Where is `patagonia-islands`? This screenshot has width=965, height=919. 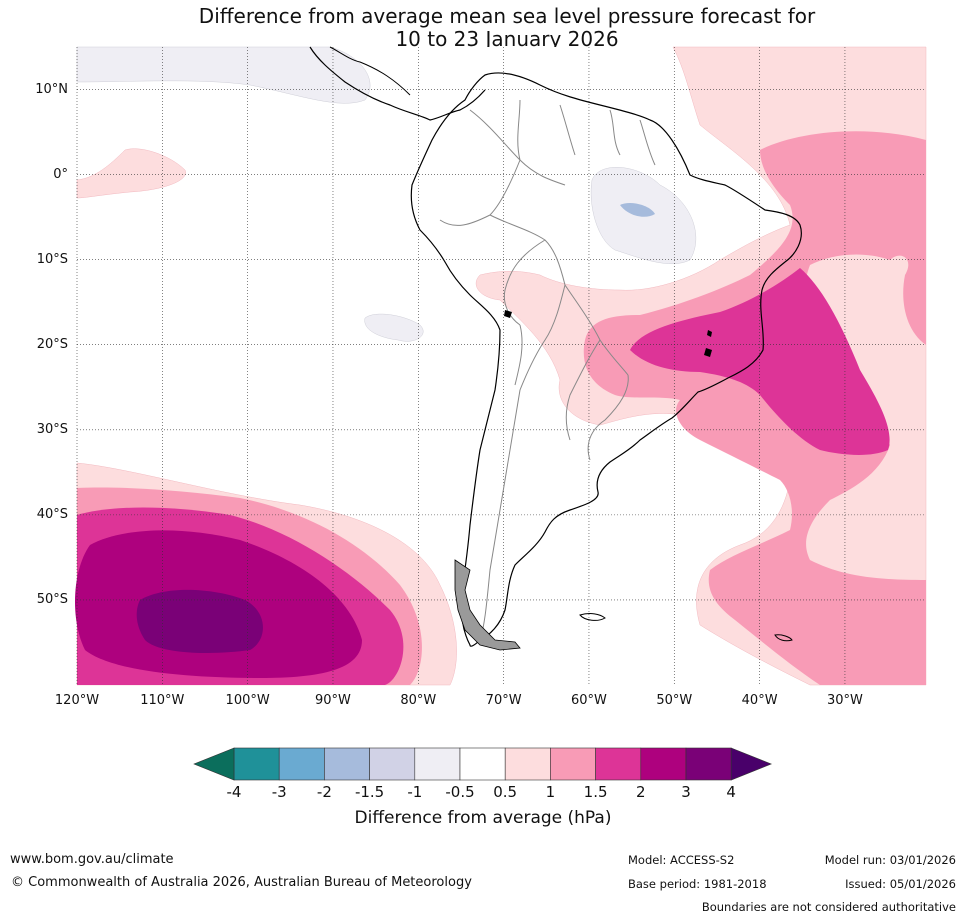
patagonia-islands is located at coordinates (487, 605).